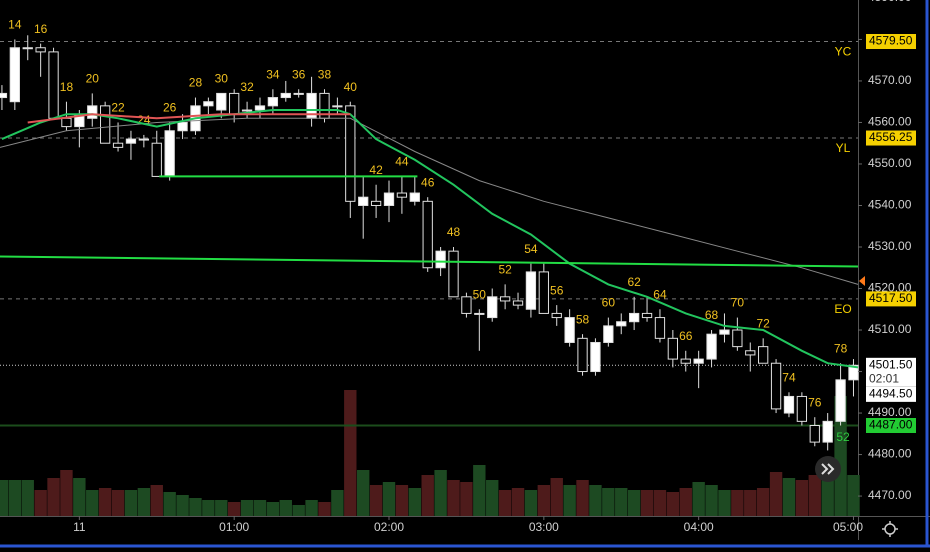  I want to click on bar-number: 36, so click(299, 74).